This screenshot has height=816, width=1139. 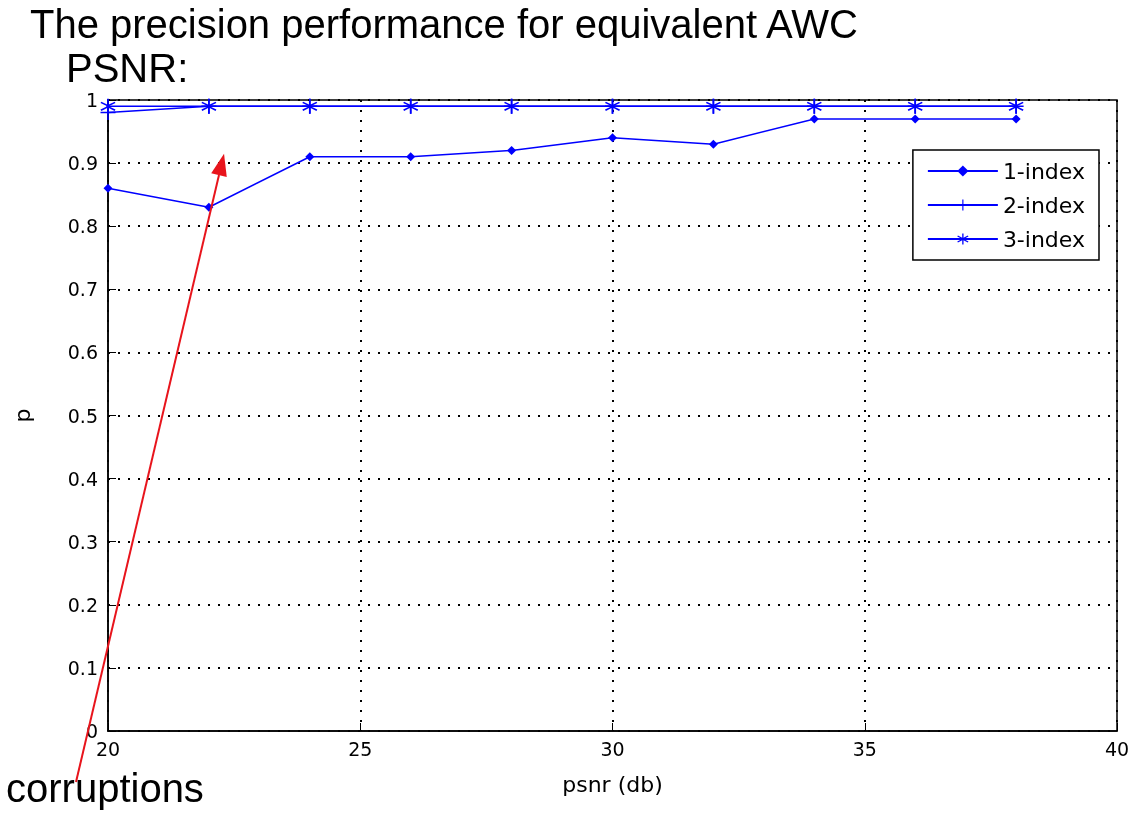 What do you see at coordinates (1043, 205) in the screenshot?
I see `legend-label: 2-index` at bounding box center [1043, 205].